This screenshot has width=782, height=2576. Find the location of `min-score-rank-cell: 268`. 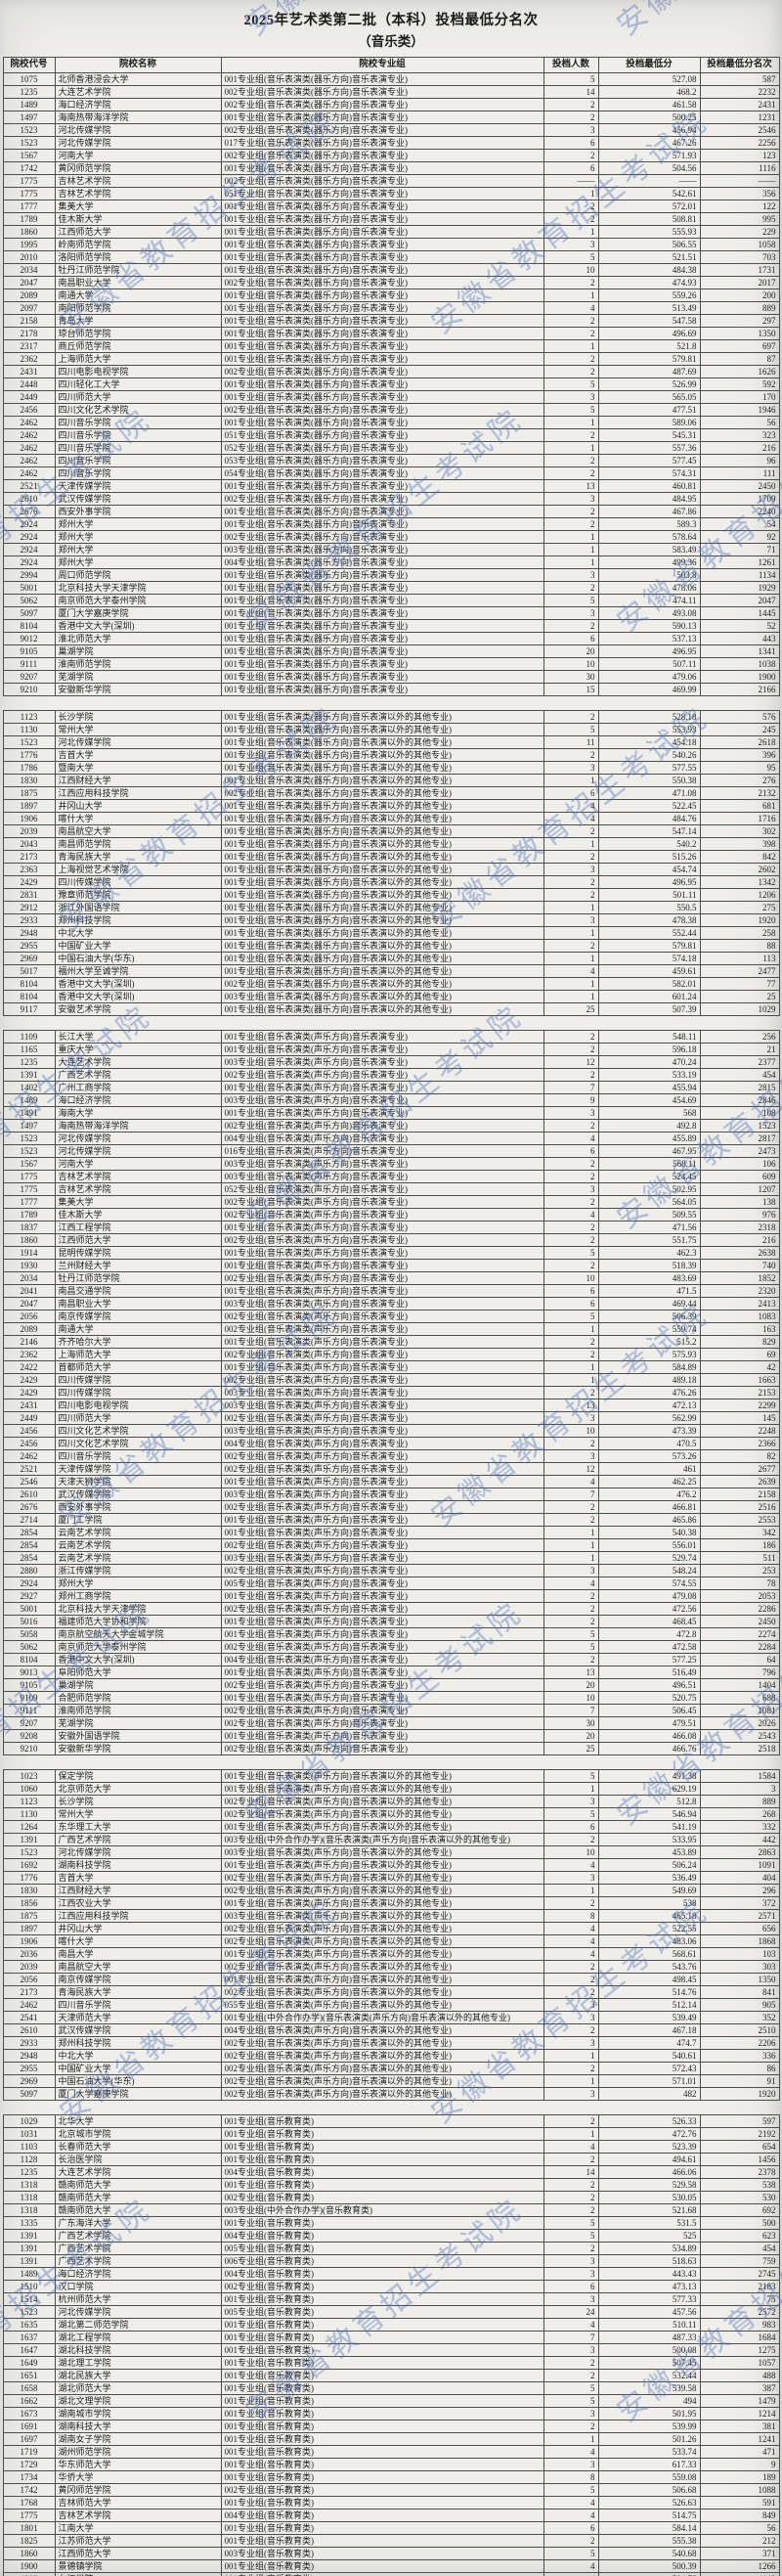

min-score-rank-cell: 268 is located at coordinates (740, 1814).